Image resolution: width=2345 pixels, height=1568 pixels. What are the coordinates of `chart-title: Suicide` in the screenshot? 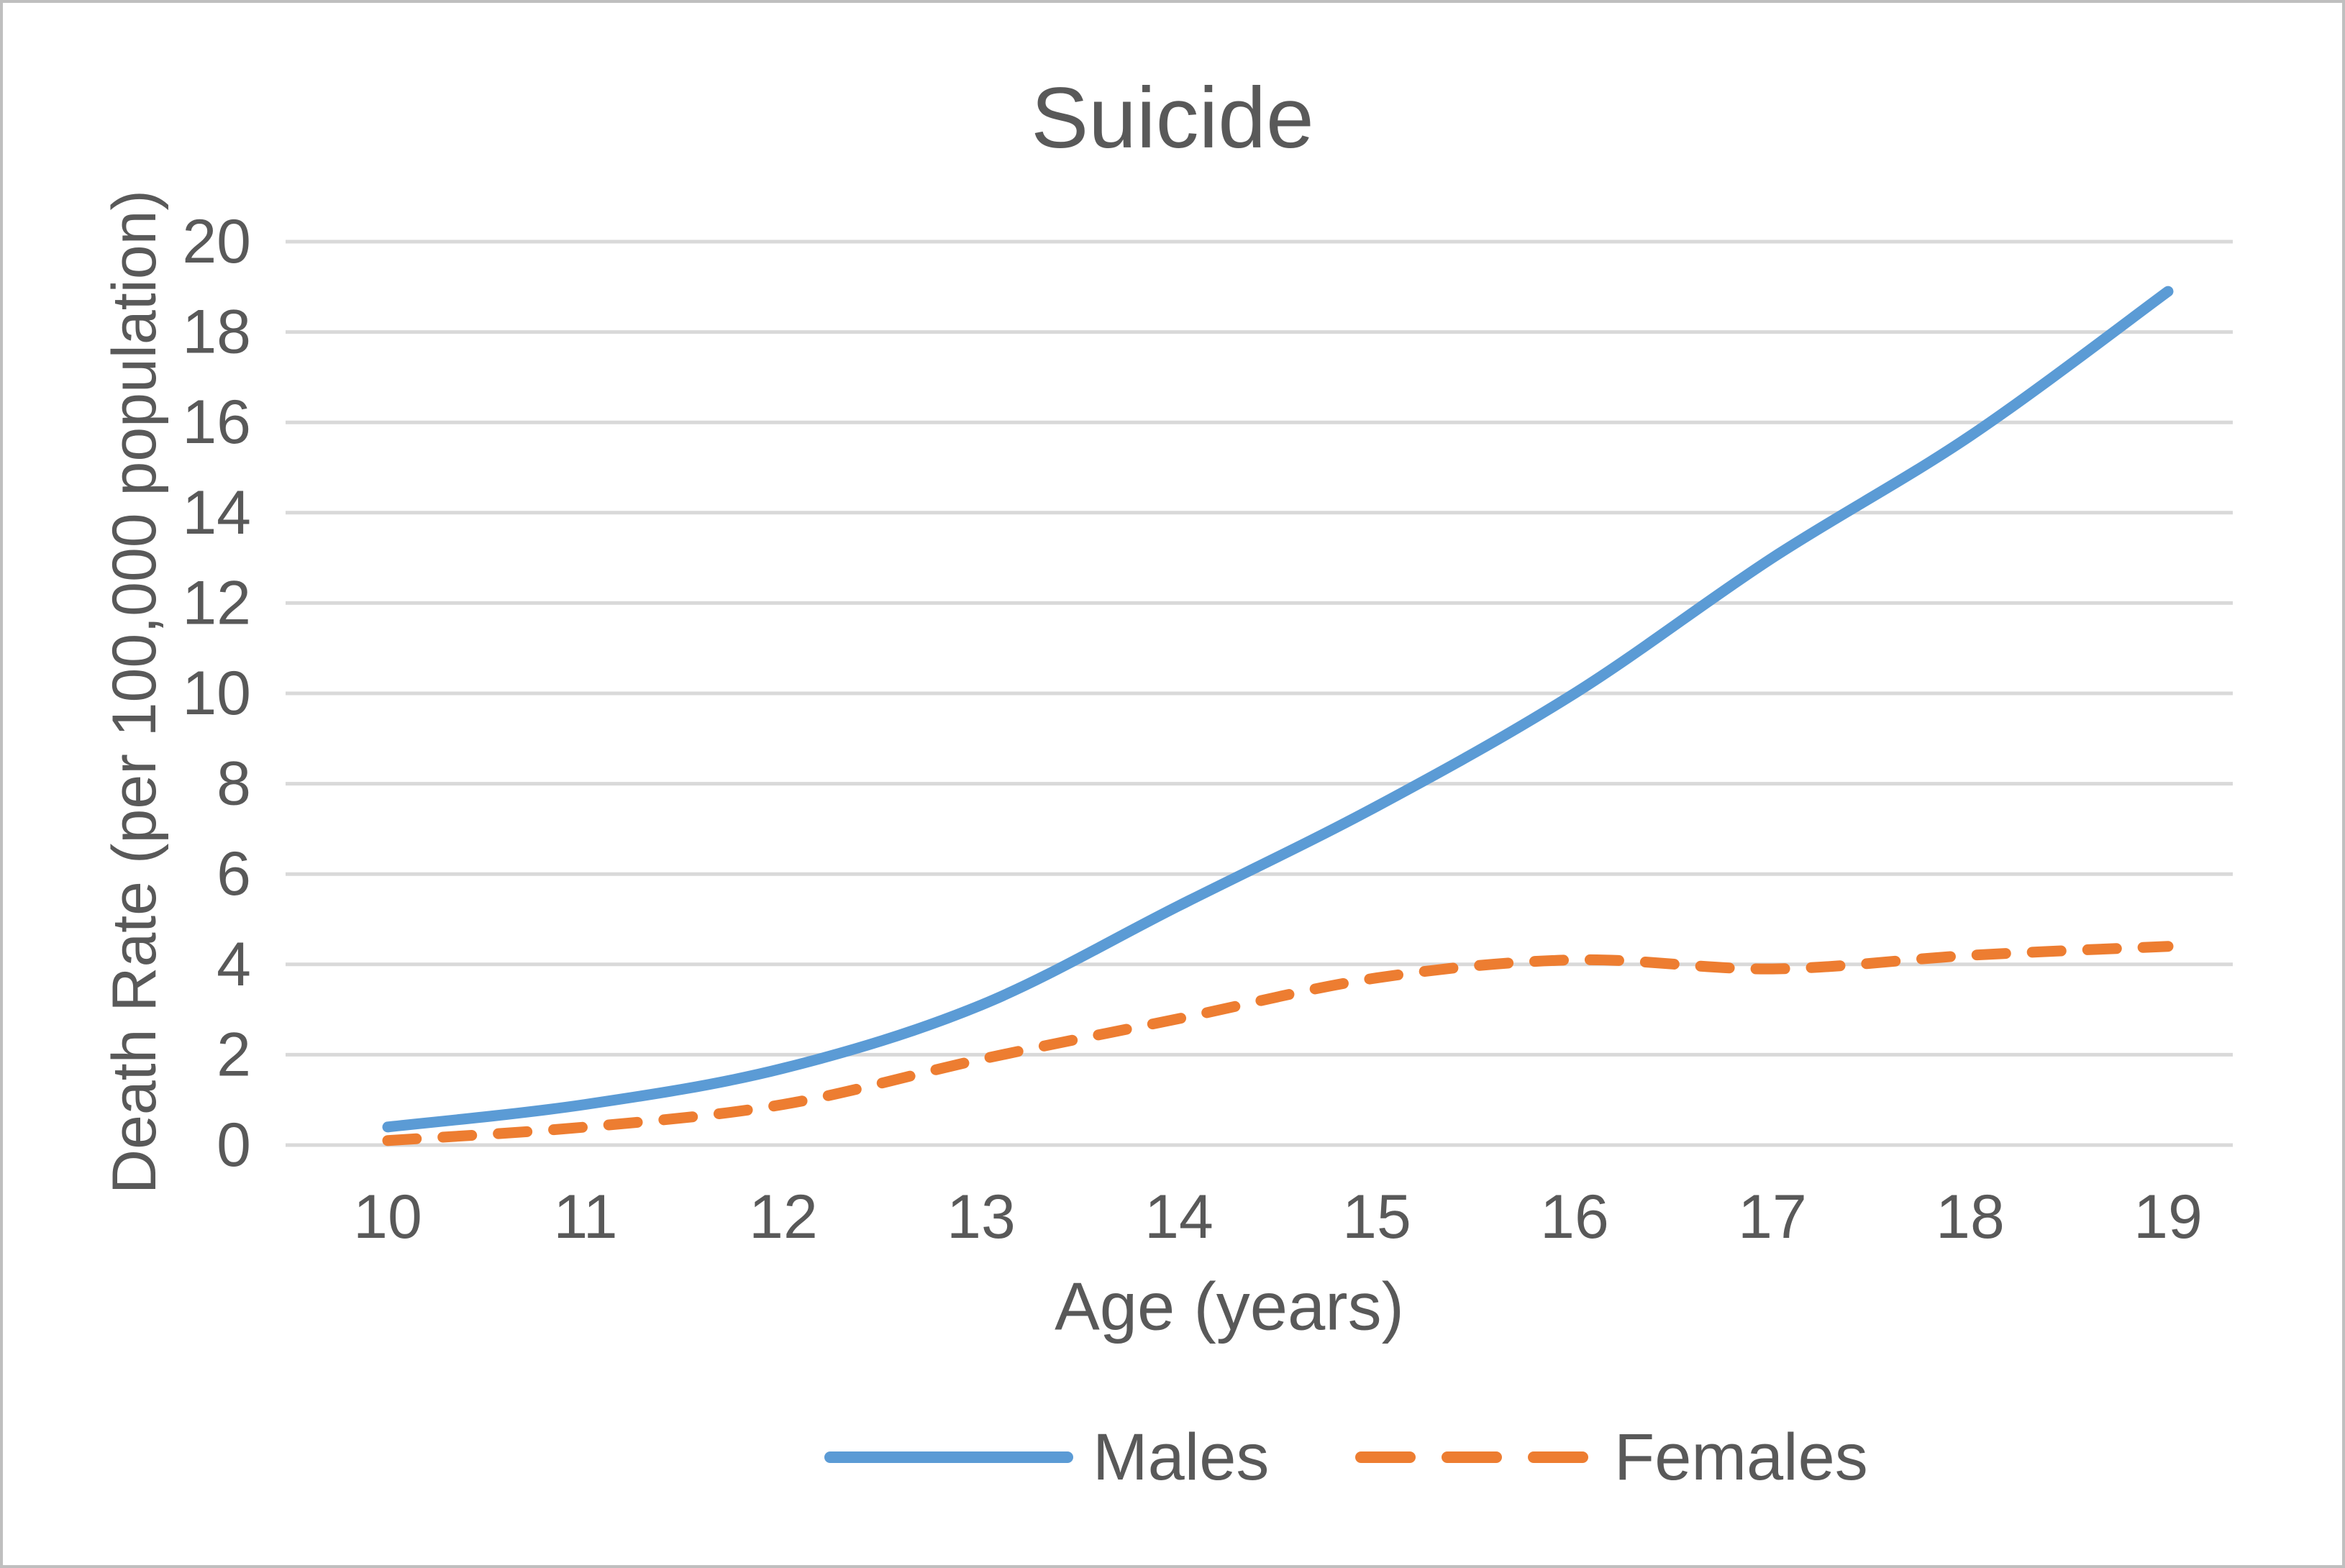 It's located at (1172, 118).